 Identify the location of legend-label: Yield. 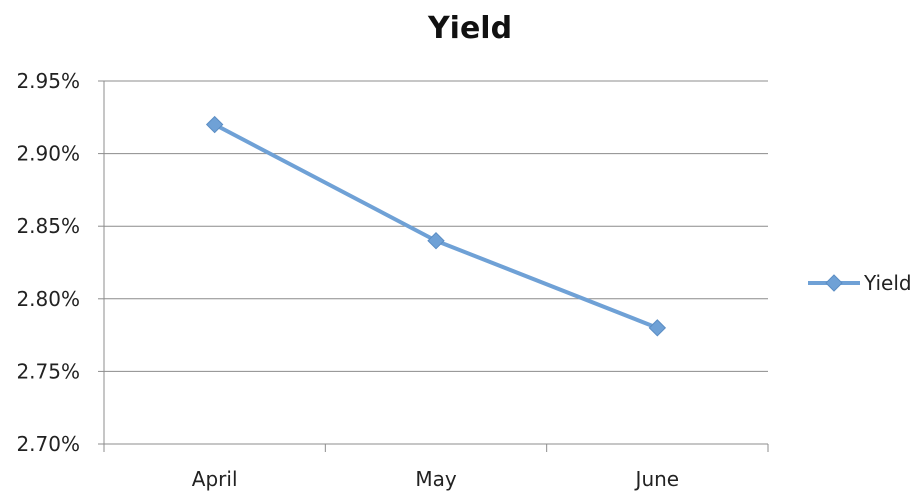
(887, 283).